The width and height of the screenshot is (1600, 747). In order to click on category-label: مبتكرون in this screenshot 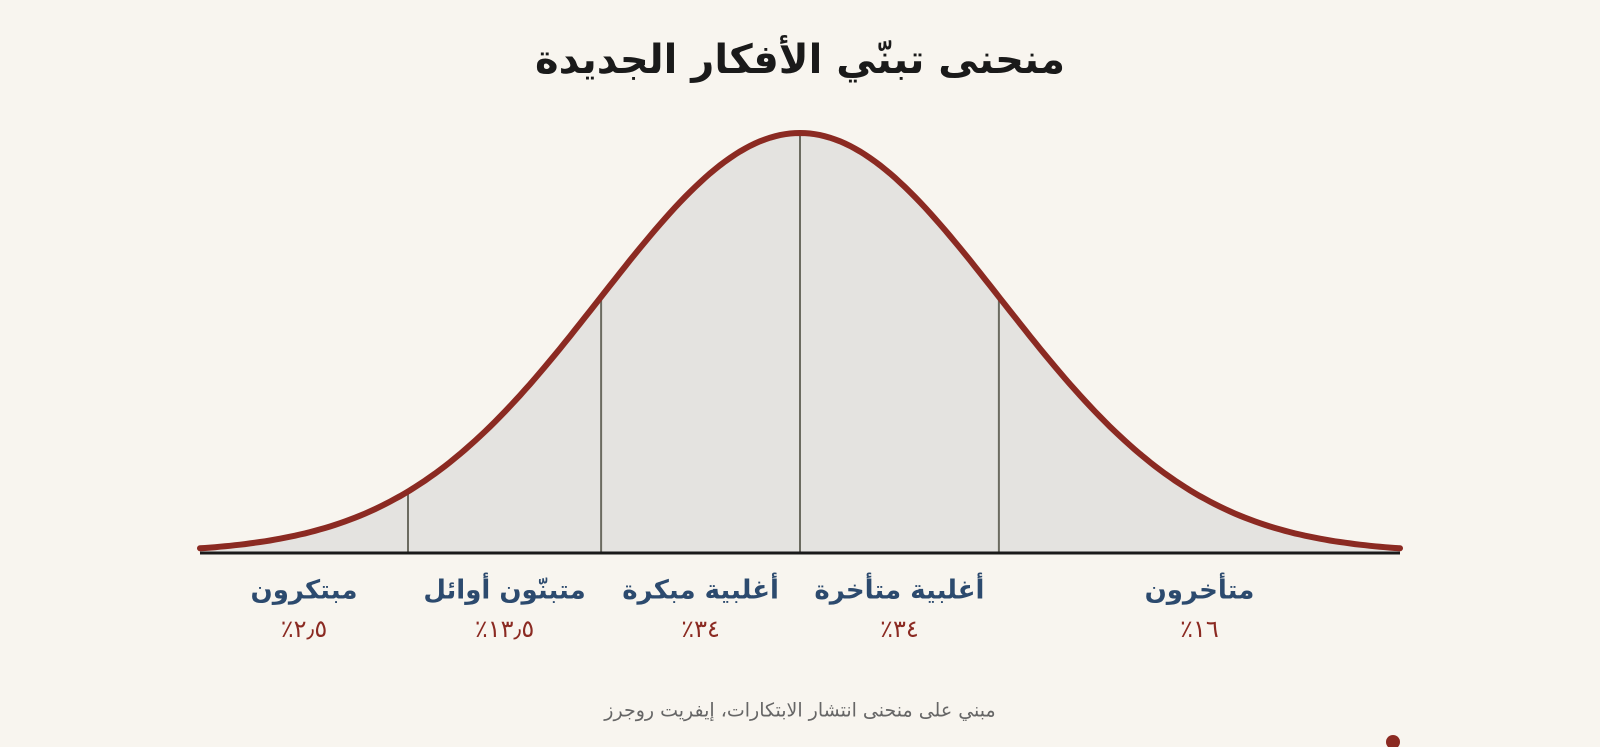, I will do `click(304, 591)`.